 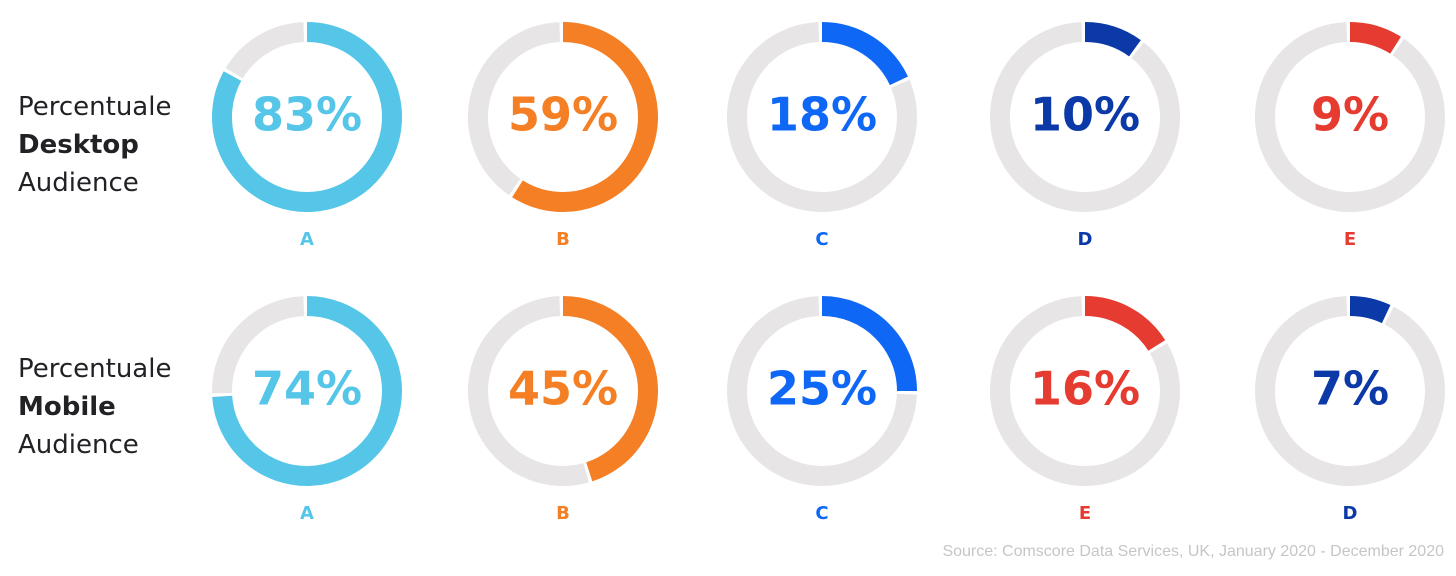 I want to click on row-label-desktop-line2: Desktop, so click(x=78, y=145).